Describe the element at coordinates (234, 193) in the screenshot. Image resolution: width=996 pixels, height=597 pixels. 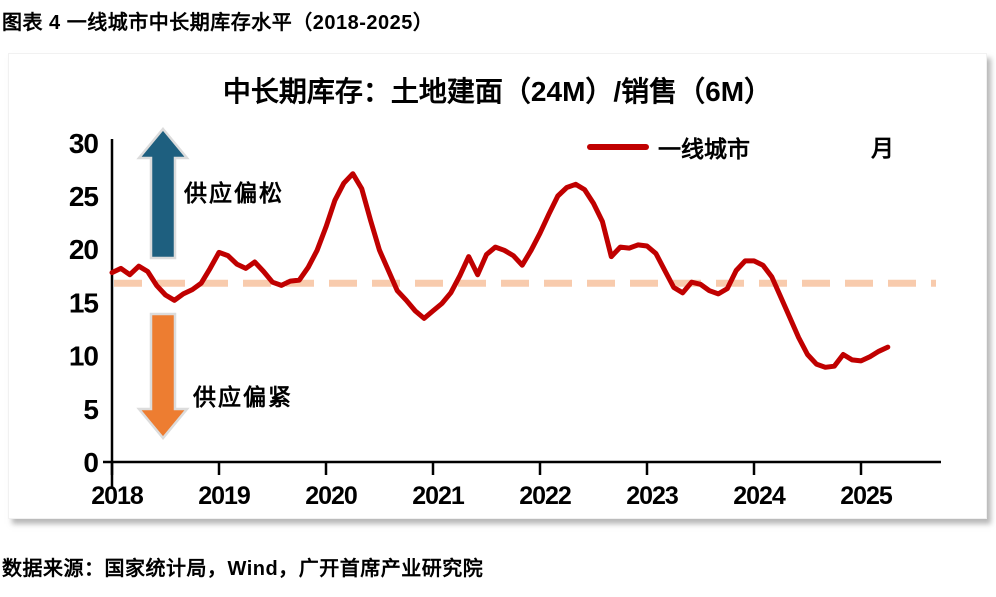
I see `annotation-supply-loose: 供应偏松` at that location.